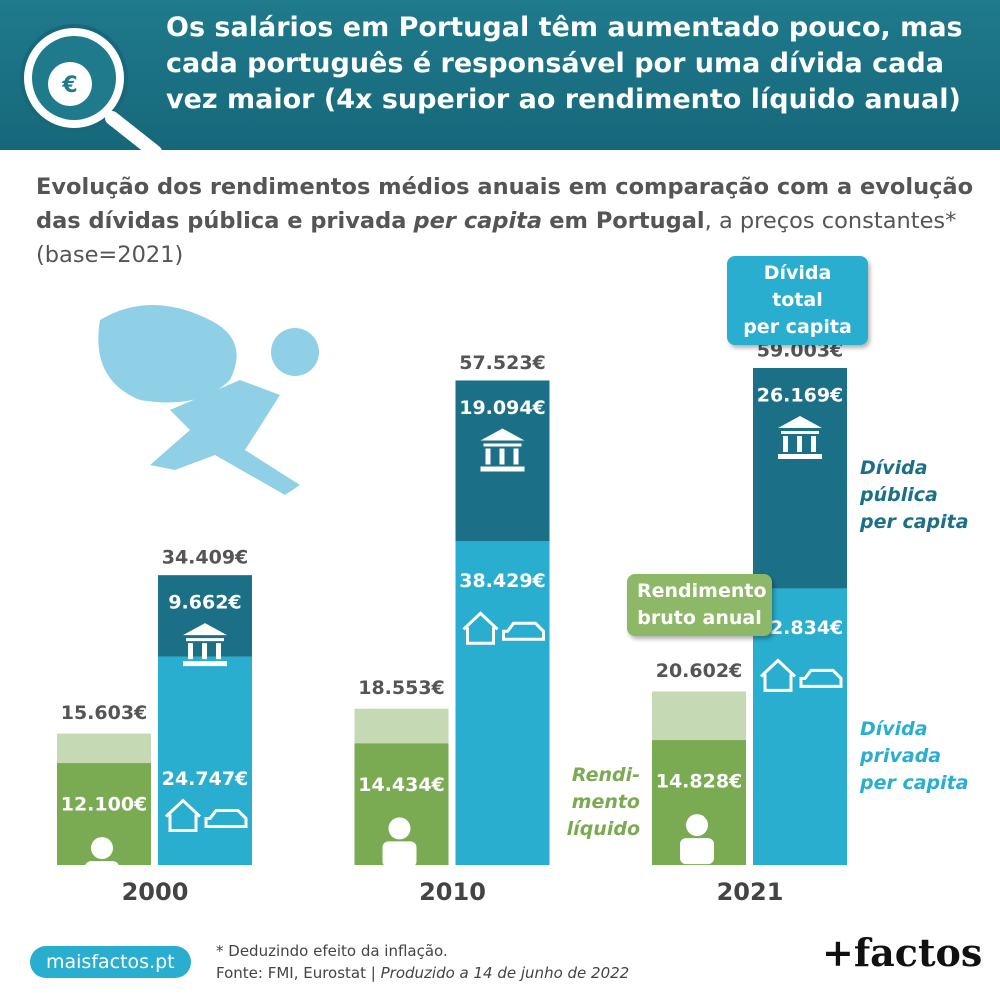 The width and height of the screenshot is (1000, 1000). Describe the element at coordinates (603, 802) in the screenshot. I see `legend-net: Rendi- mento líquido` at that location.